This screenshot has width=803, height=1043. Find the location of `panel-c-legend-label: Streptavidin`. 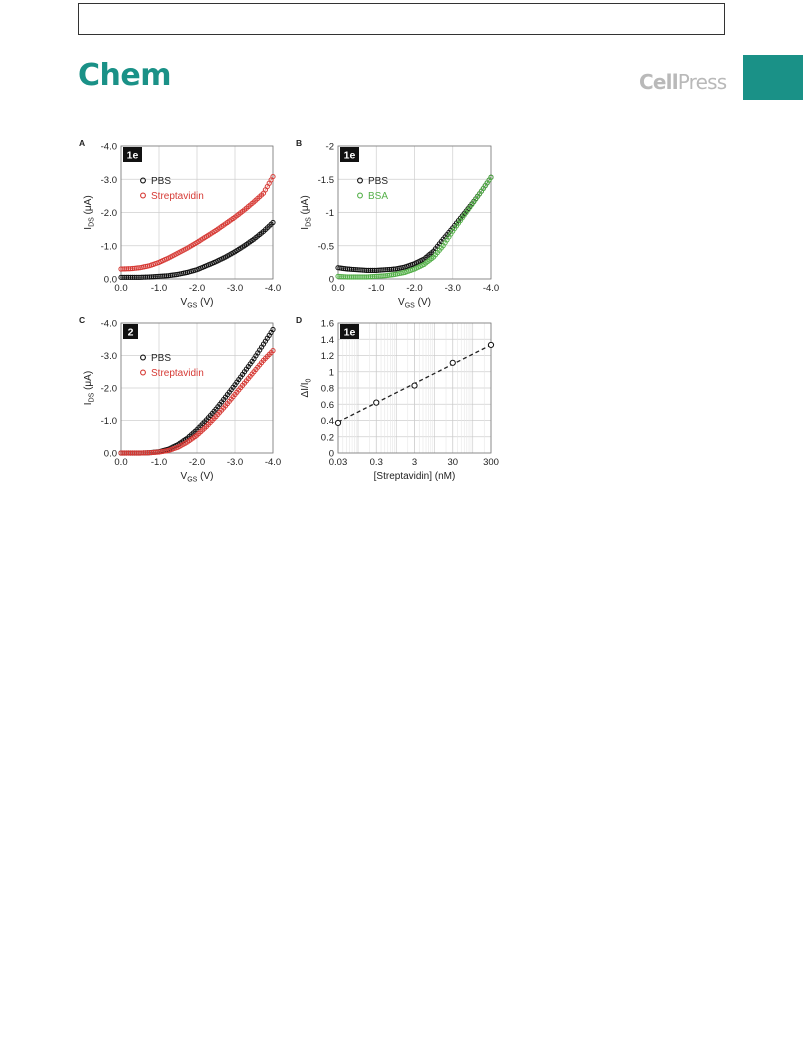

panel-c-legend-label: Streptavidin is located at coordinates (177, 373).